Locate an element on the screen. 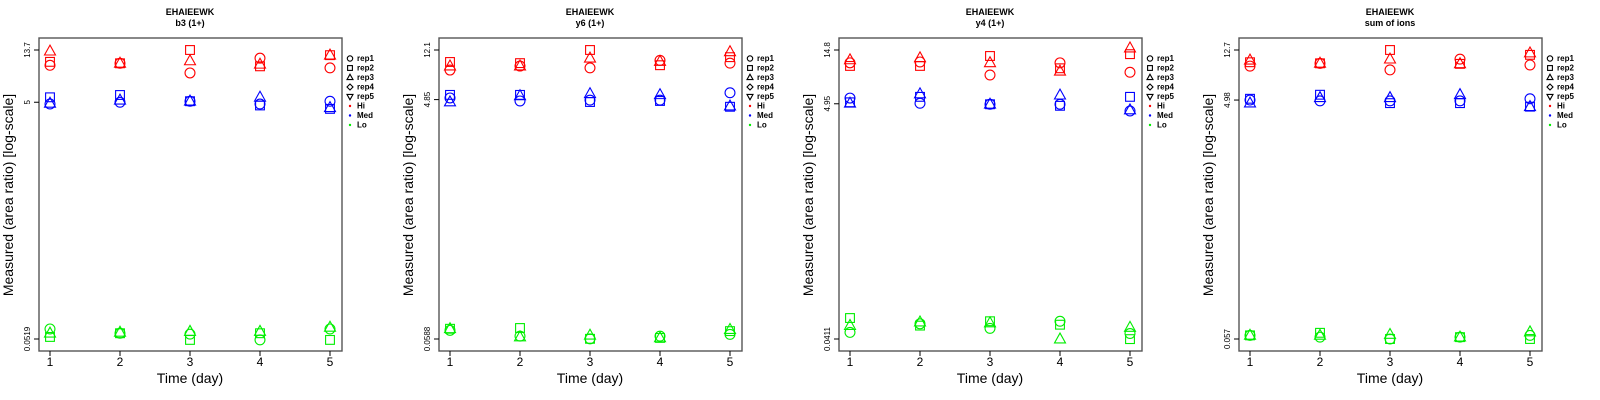 The width and height of the screenshot is (1600, 400). x-tick-label: 2 is located at coordinates (120, 362).